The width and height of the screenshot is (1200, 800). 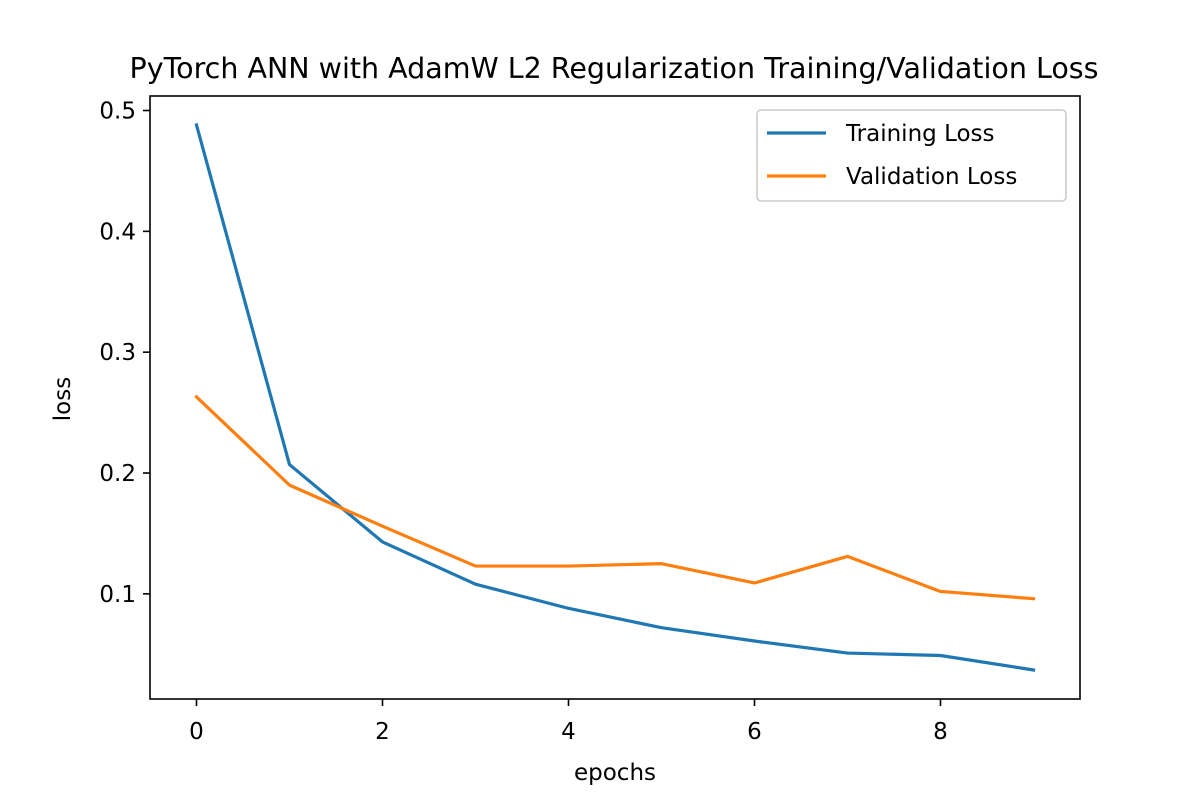 What do you see at coordinates (568, 732) in the screenshot?
I see `x-tick-label: 4` at bounding box center [568, 732].